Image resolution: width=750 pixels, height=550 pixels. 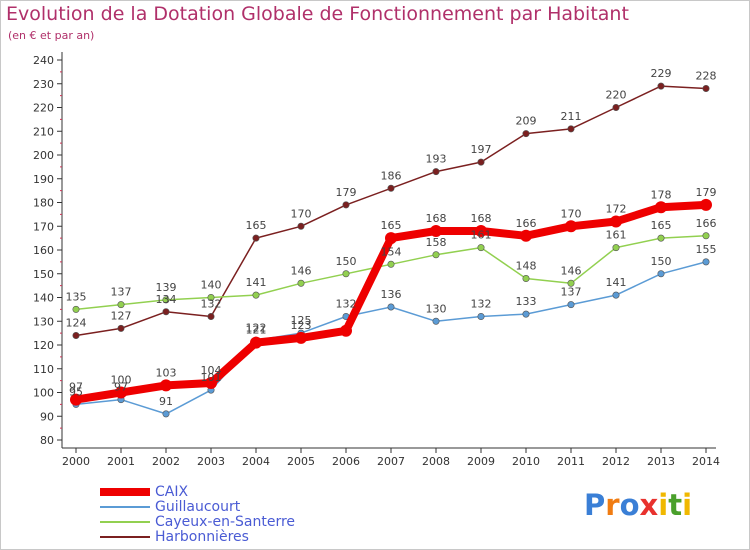 I want to click on y-tick-label: 80, so click(x=47, y=440).